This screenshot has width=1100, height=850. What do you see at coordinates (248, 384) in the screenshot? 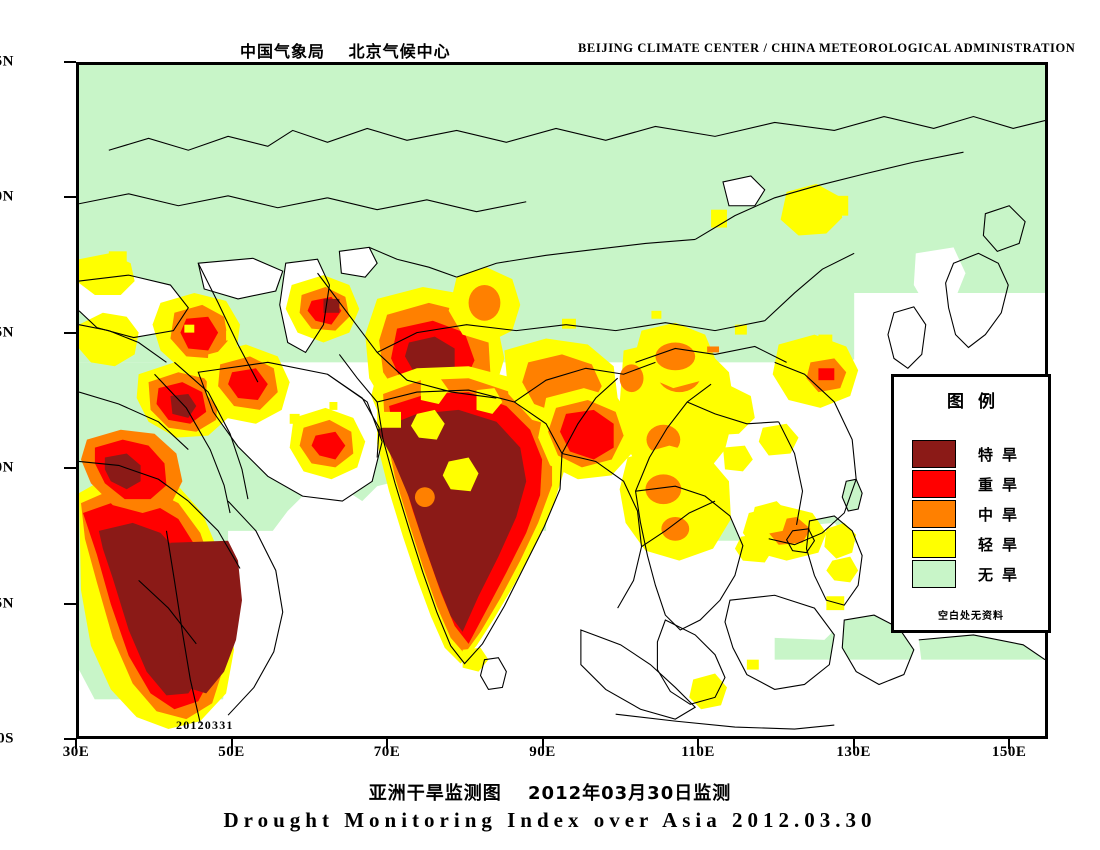
I see `drought-iraq` at bounding box center [248, 384].